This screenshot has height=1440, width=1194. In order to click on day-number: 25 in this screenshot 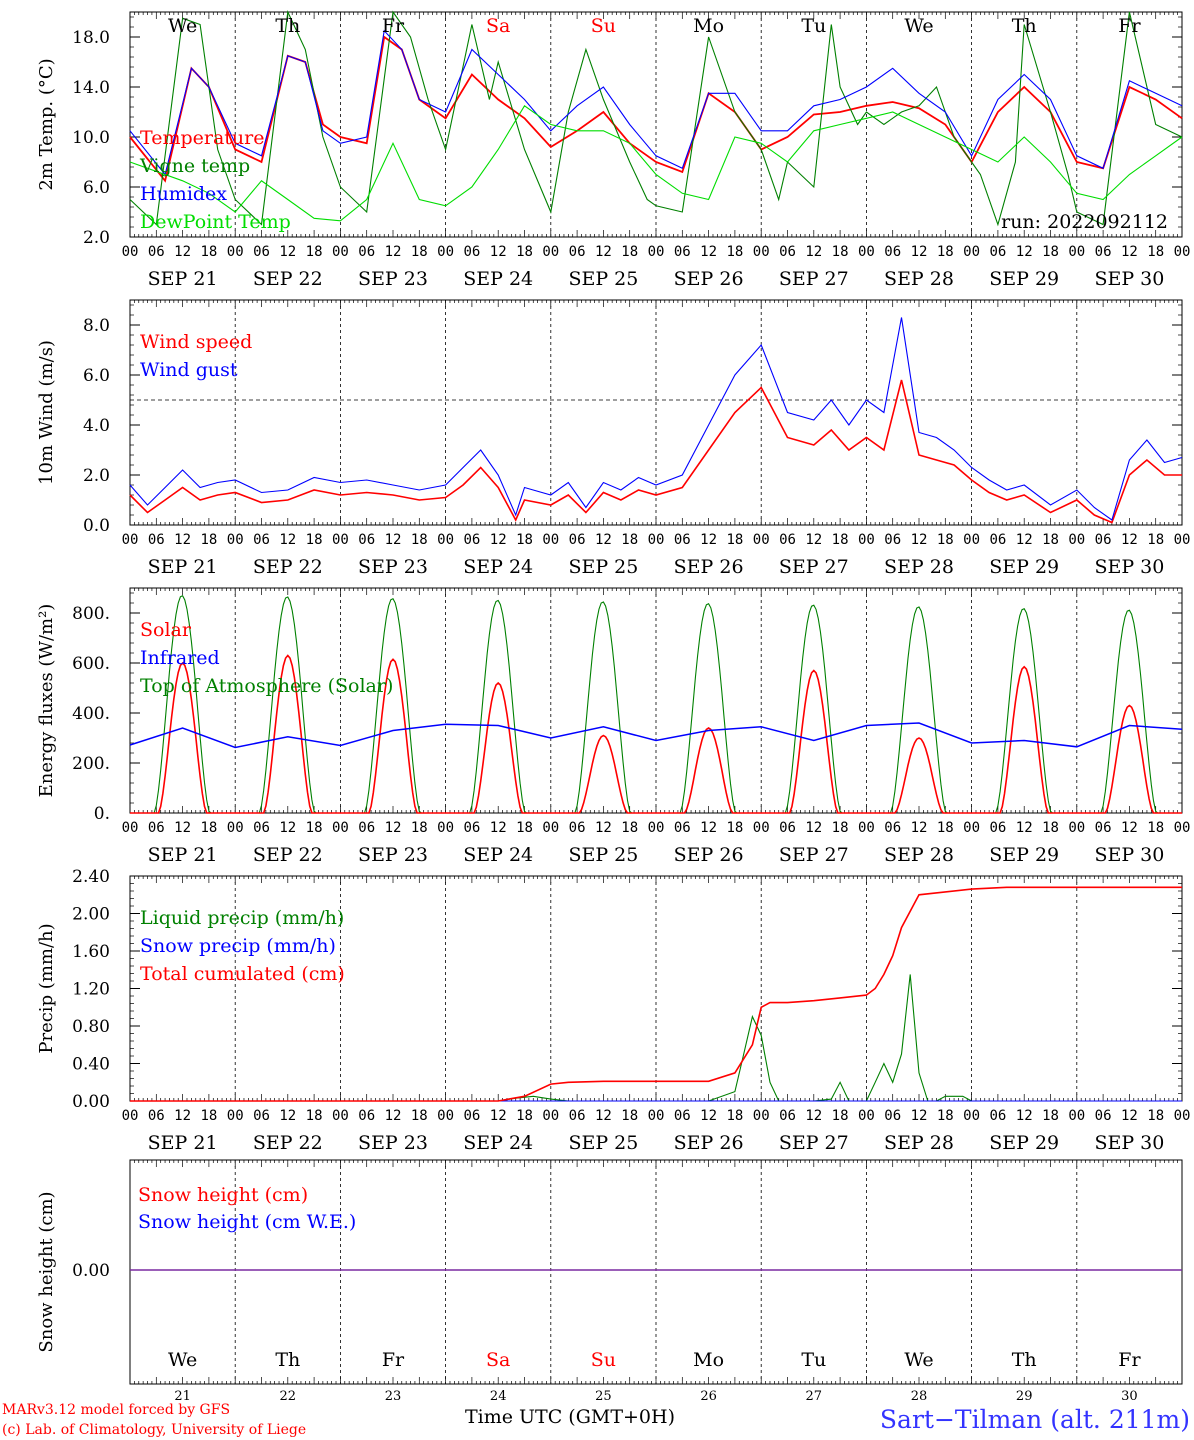, I will do `click(603, 1396)`.